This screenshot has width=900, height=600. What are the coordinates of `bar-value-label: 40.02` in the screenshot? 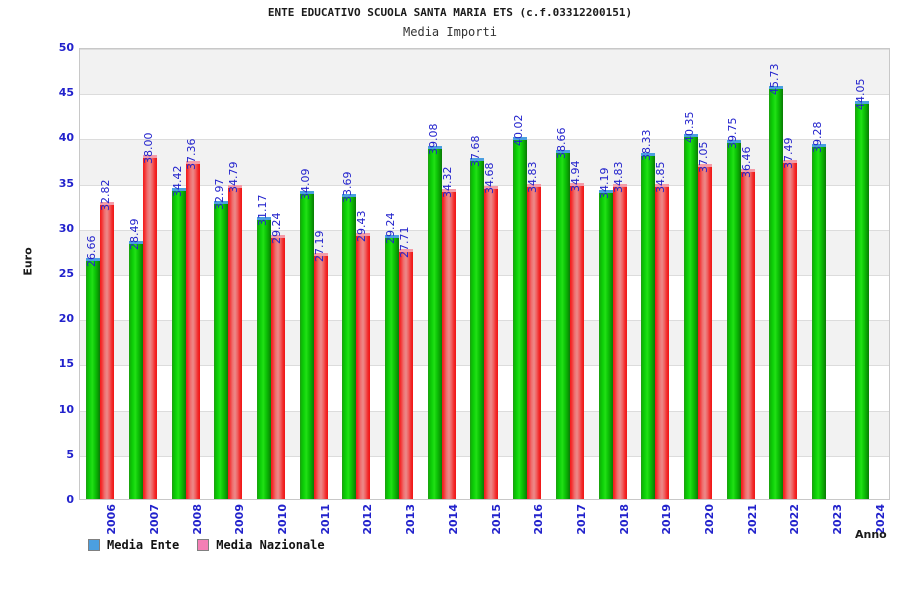 It's located at (519, 130).